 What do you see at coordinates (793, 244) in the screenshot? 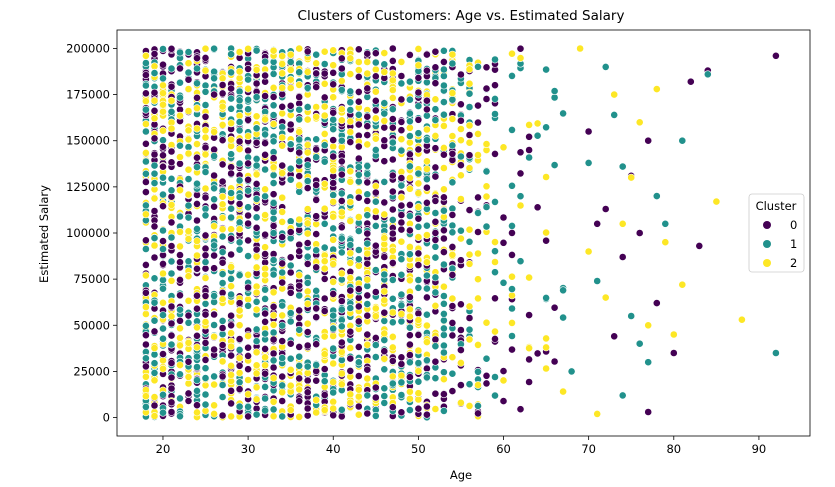
I see `legend-label-1: 1` at bounding box center [793, 244].